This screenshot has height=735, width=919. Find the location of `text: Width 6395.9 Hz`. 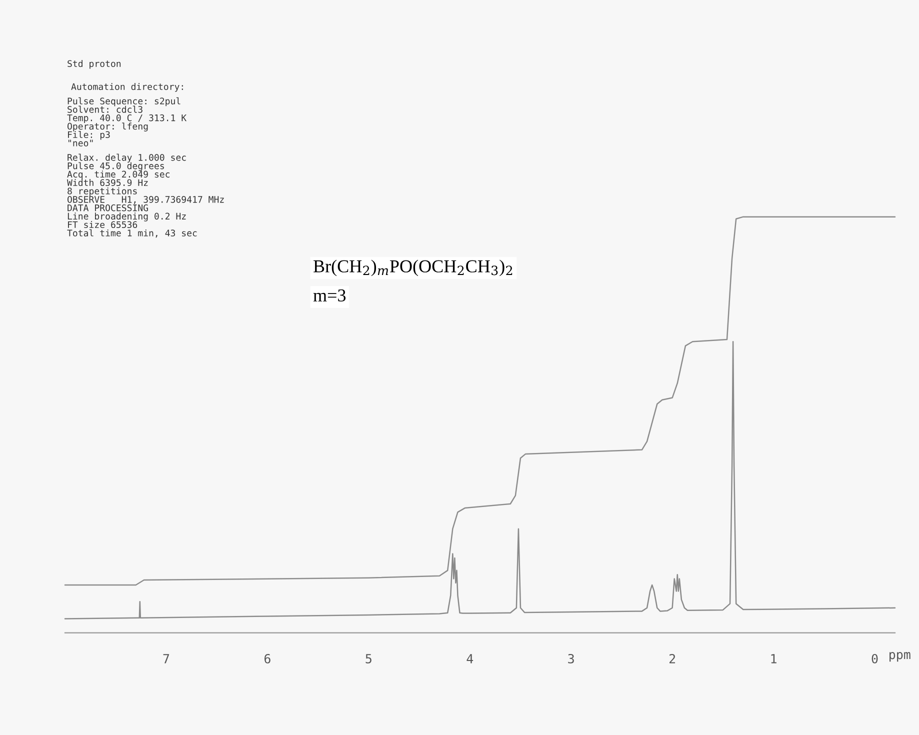

text: Width 6395.9 Hz is located at coordinates (107, 182).